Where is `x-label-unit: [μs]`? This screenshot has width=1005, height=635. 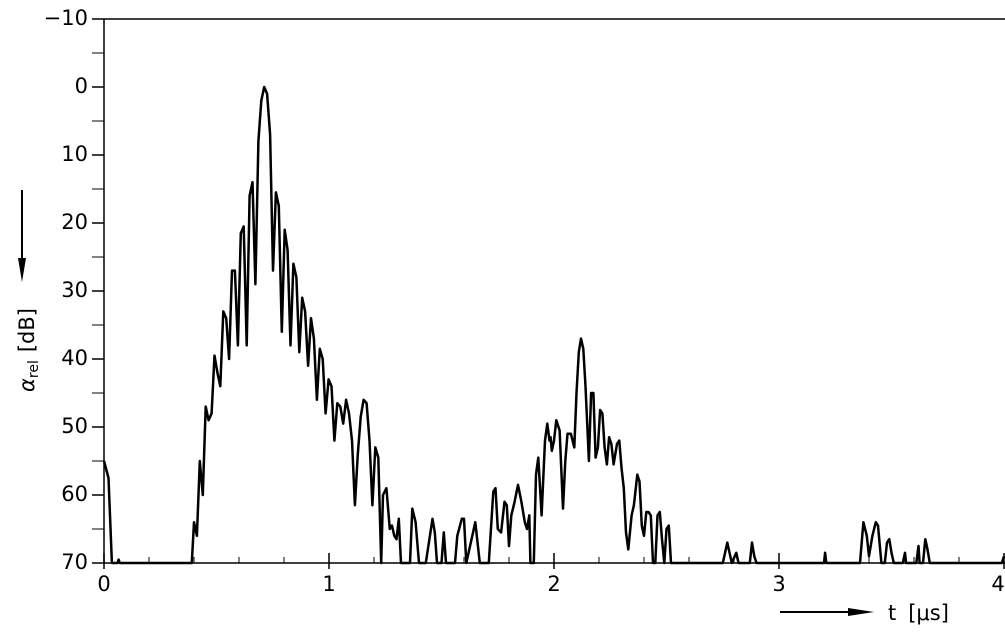
x-label-unit: [μs] is located at coordinates (928, 613).